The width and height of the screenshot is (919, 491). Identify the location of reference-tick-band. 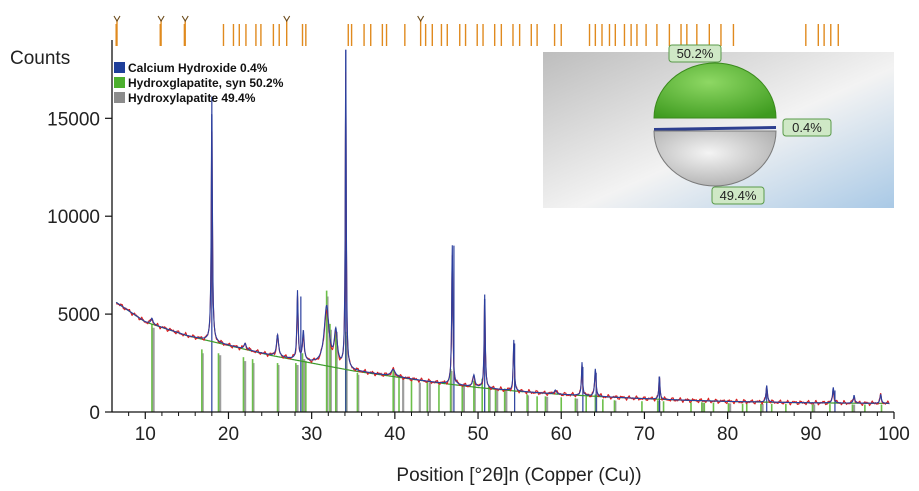
(476, 30).